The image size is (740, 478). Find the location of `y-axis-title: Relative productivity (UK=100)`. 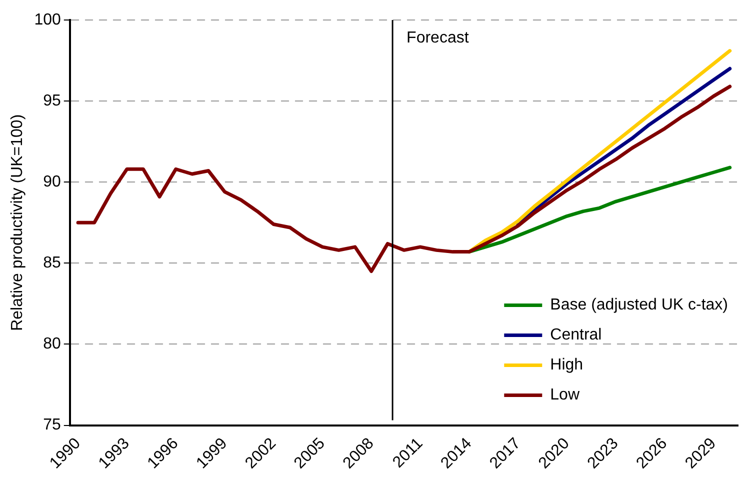

y-axis-title: Relative productivity (UK=100) is located at coordinates (17, 222).